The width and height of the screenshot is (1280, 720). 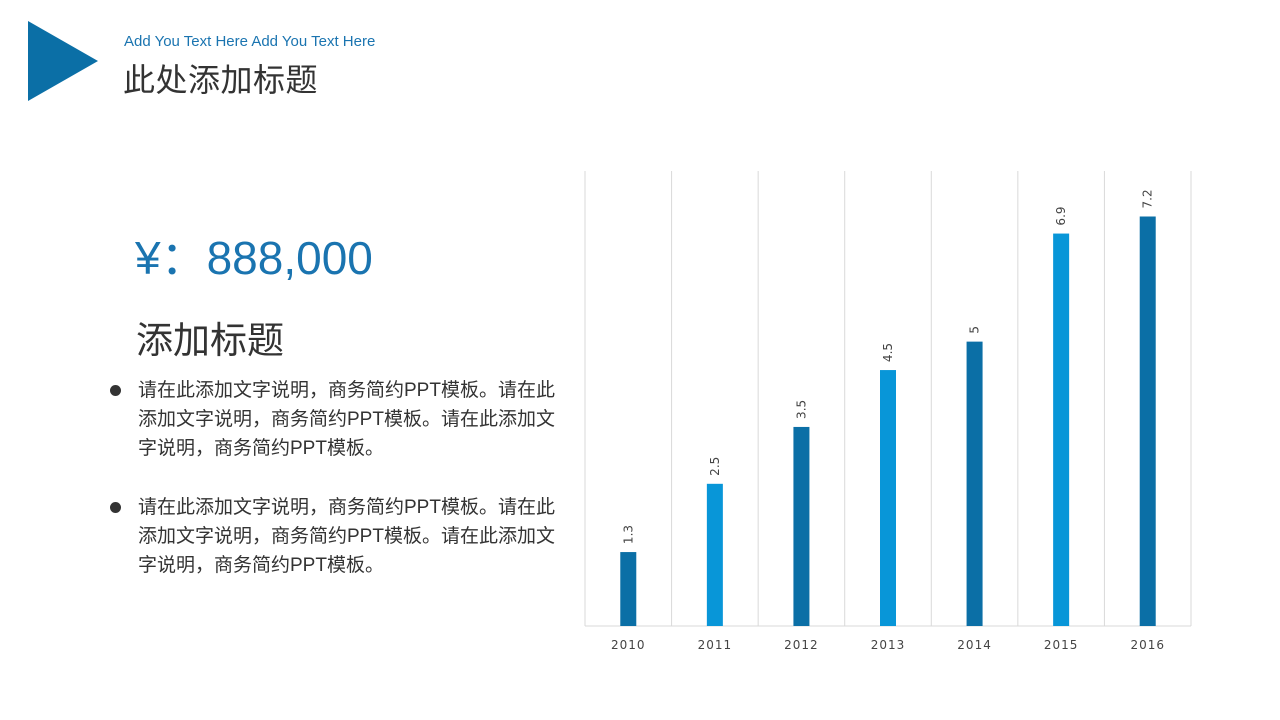 What do you see at coordinates (801, 409) in the screenshot?
I see `bar-value-label: 3.5` at bounding box center [801, 409].